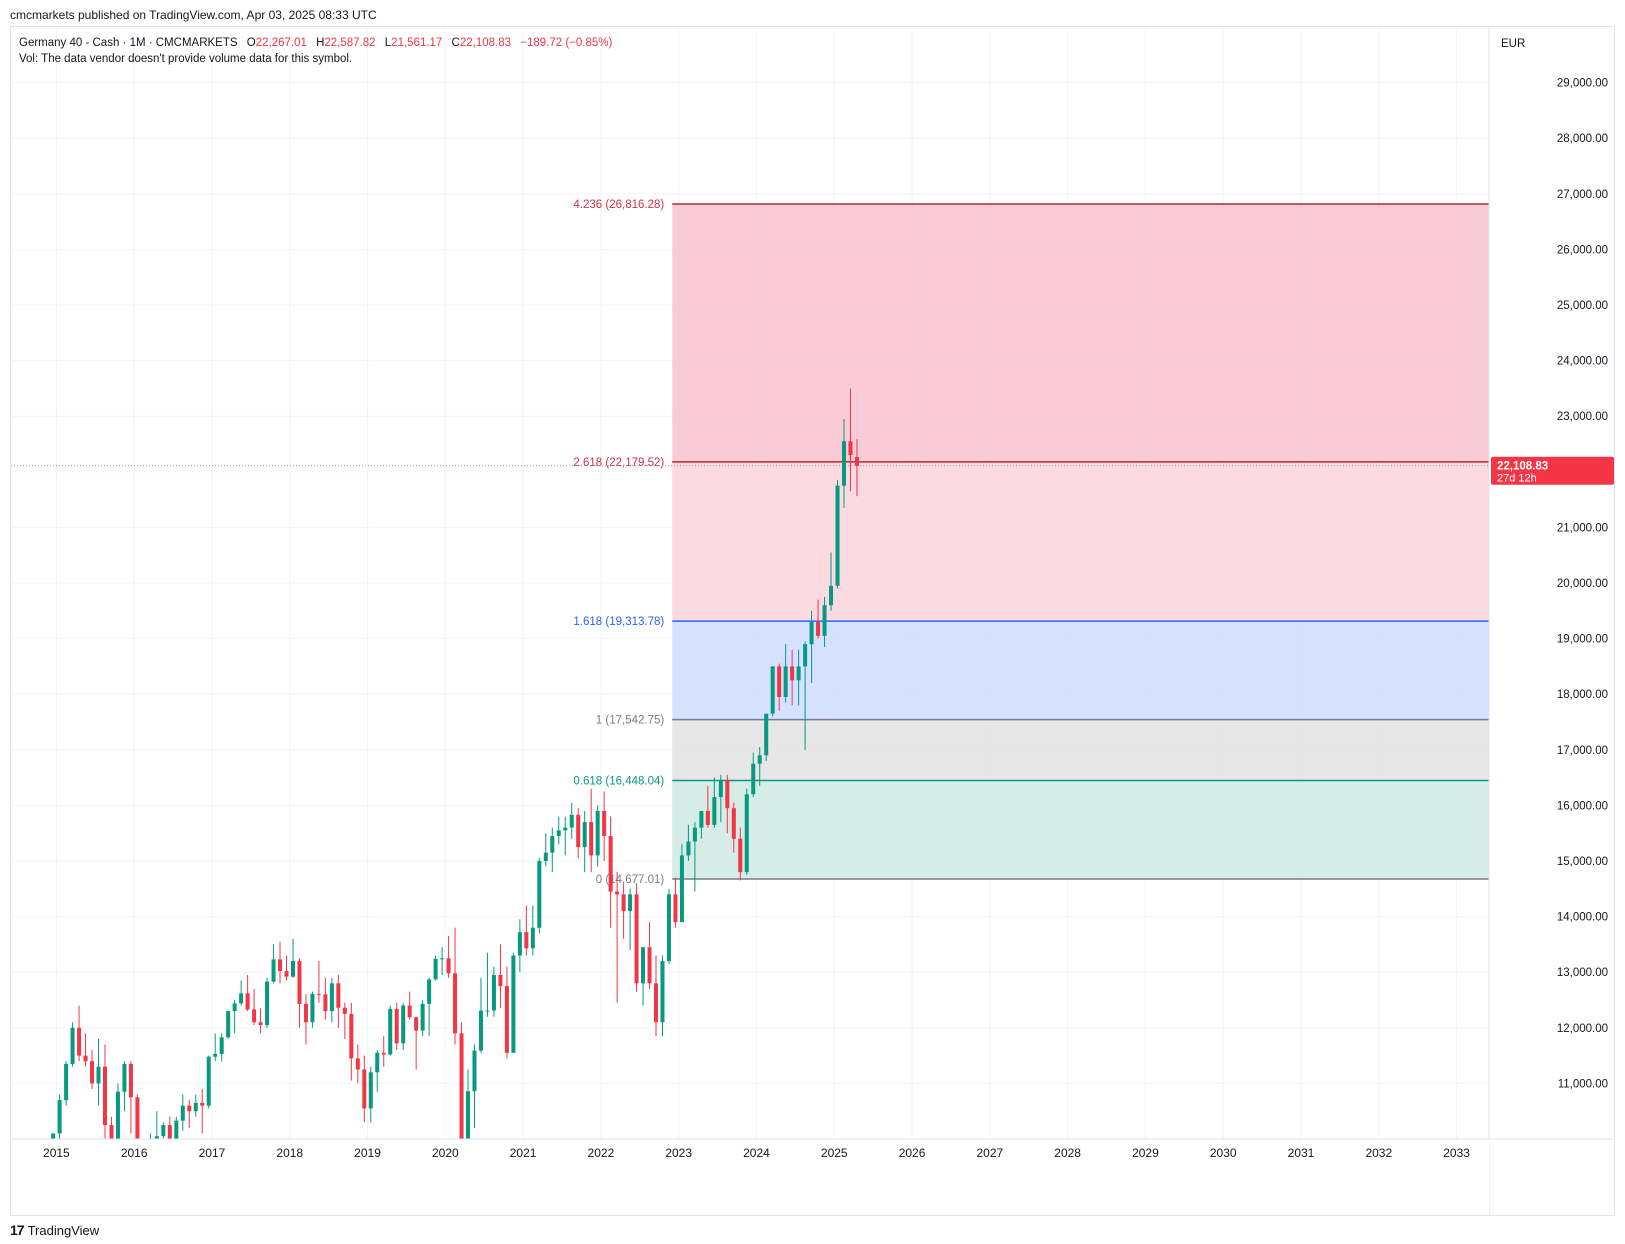  I want to click on y-tick-label: 26,000.00, so click(1582, 250).